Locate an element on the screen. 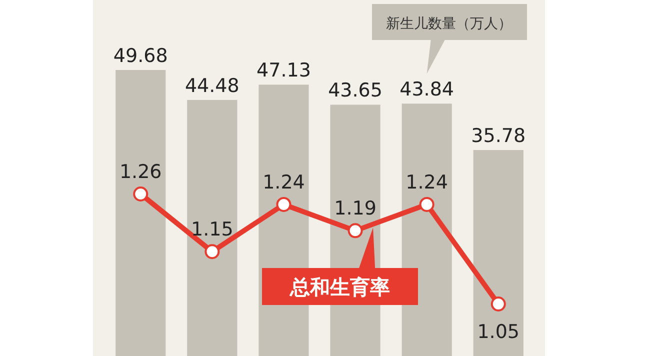  data-label: 43.65 is located at coordinates (355, 91).